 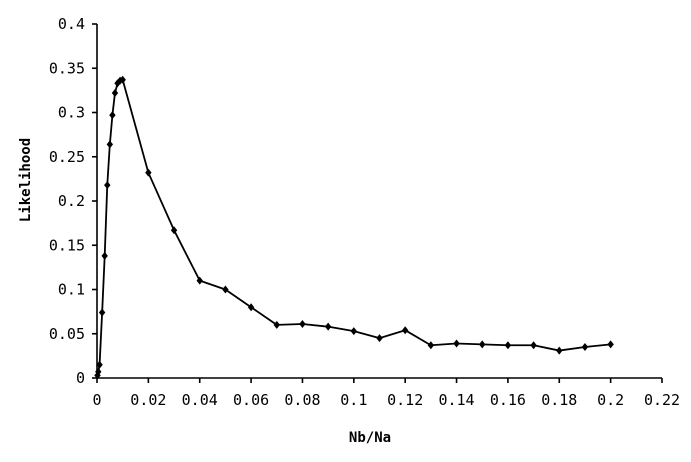 I want to click on x-tick-label: 0.02, so click(x=148, y=400).